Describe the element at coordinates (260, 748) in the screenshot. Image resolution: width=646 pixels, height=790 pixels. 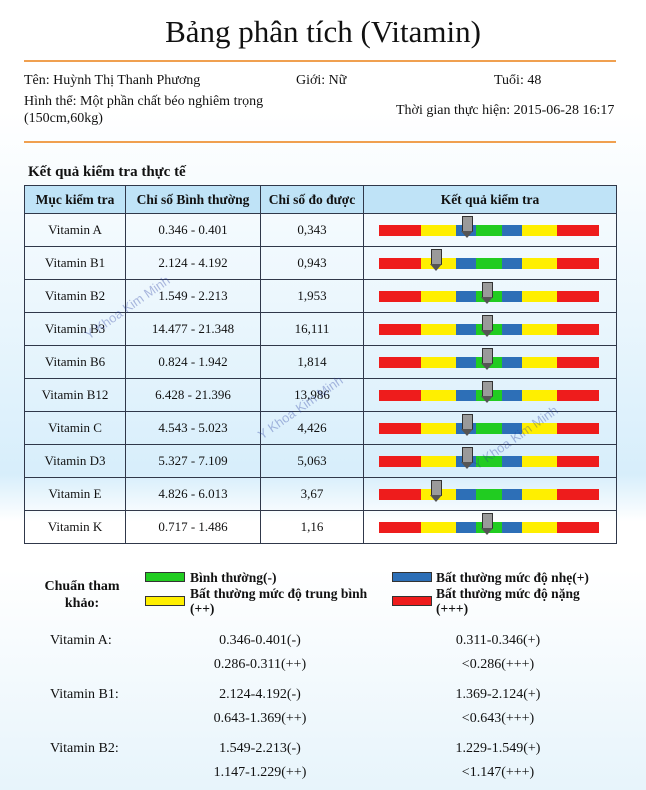
I see `reference-range-normal: 1.549-2.213(-)` at that location.